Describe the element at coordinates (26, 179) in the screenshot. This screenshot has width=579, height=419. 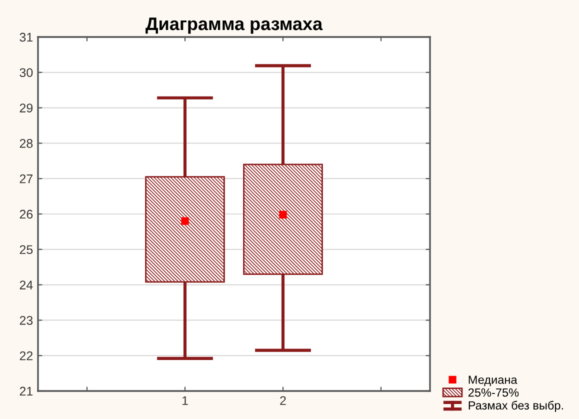
I see `y-tick-label: 27` at that location.